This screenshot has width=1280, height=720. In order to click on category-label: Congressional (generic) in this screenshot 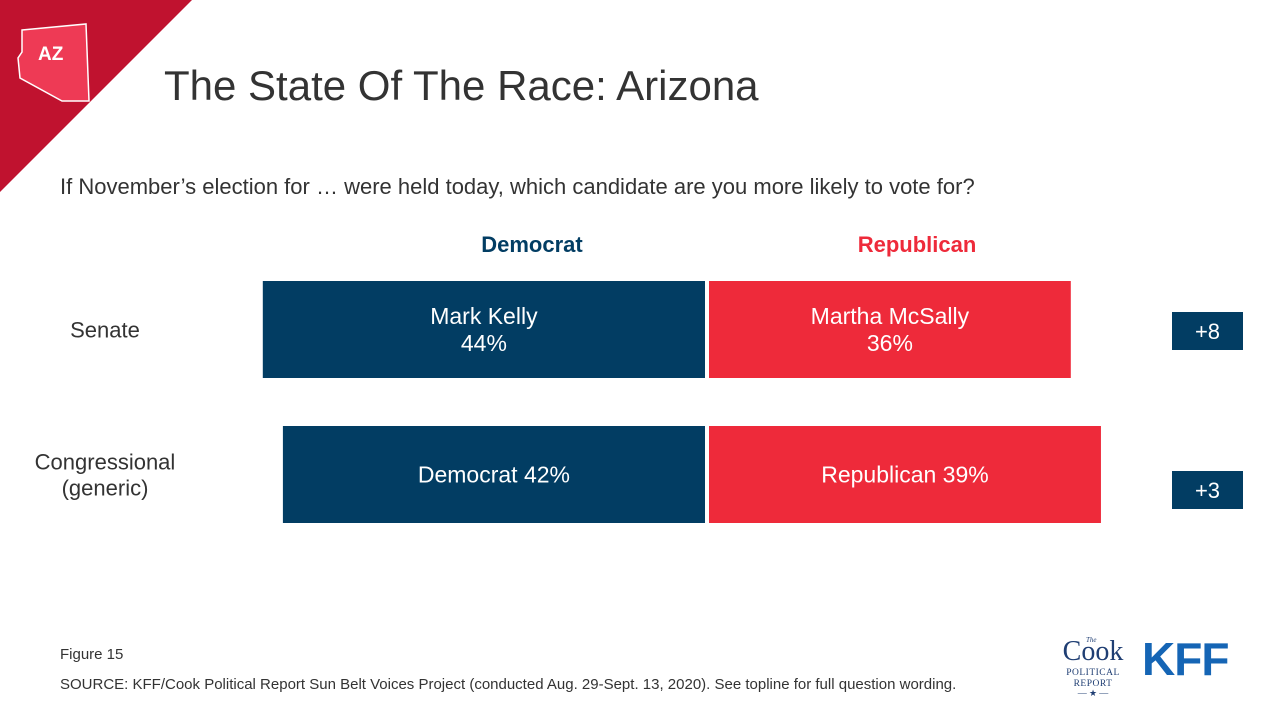, I will do `click(105, 475)`.